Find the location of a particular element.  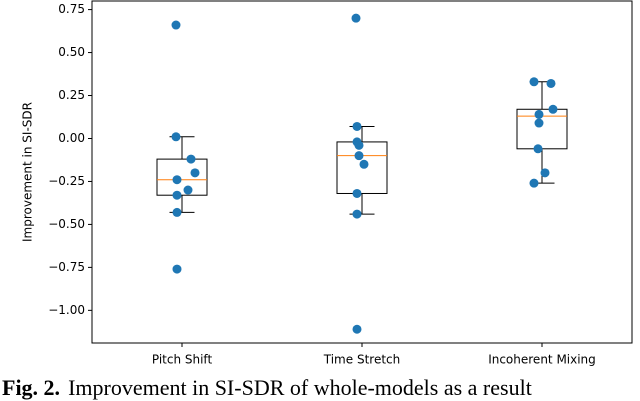

y-tick-label: −0.50 is located at coordinates (66, 224).